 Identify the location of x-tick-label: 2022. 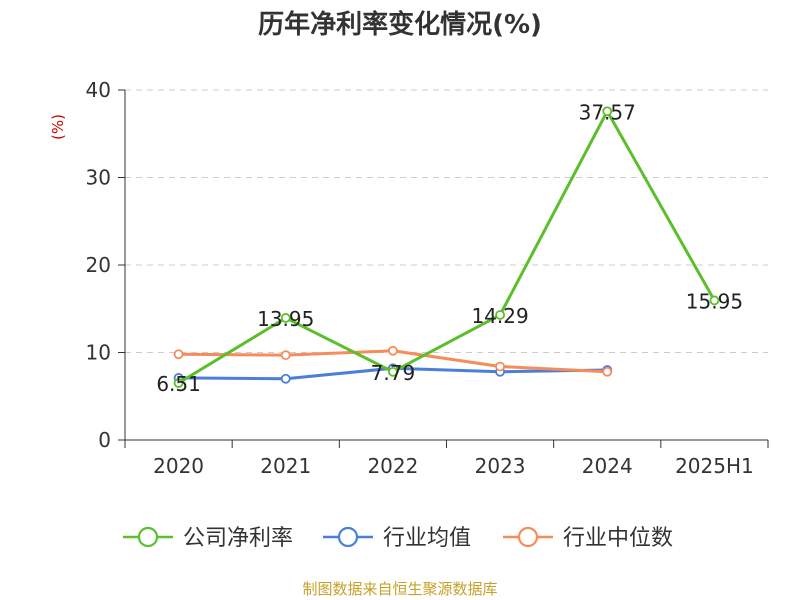
(392, 466).